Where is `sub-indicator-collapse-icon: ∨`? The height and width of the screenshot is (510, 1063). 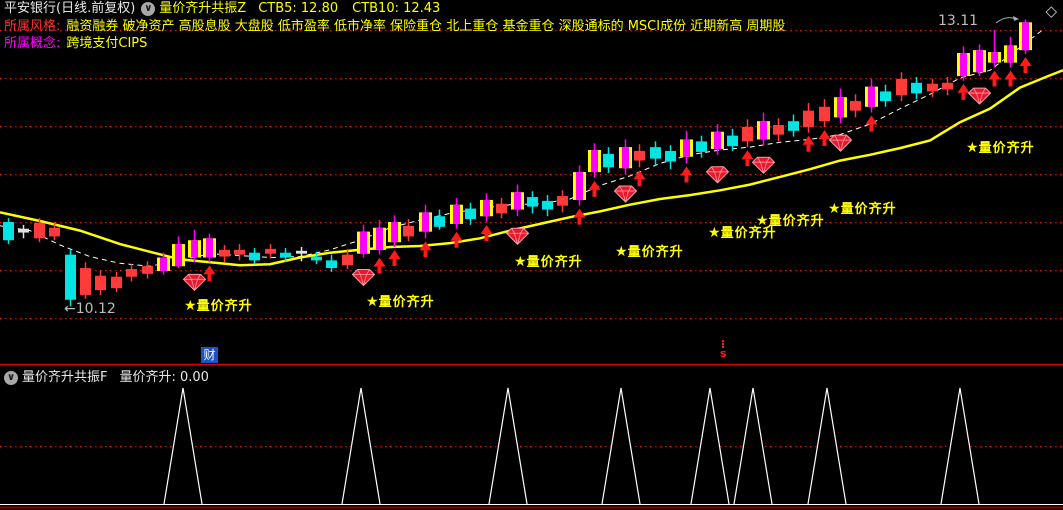 sub-indicator-collapse-icon: ∨ is located at coordinates (11, 377).